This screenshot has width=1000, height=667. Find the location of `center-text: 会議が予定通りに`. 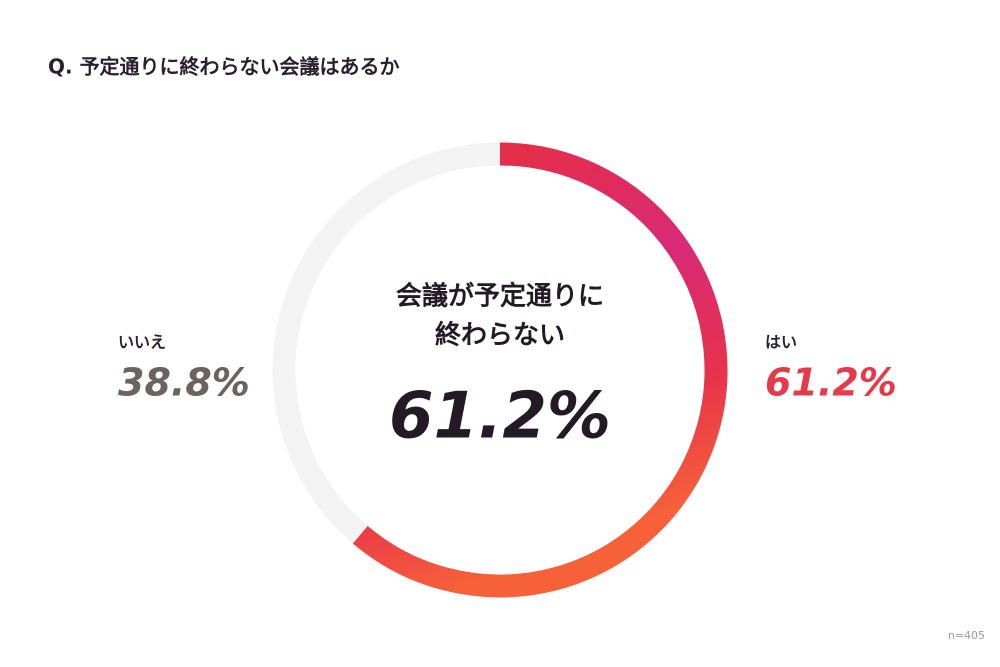

center-text: 会議が予定通りに is located at coordinates (500, 296).